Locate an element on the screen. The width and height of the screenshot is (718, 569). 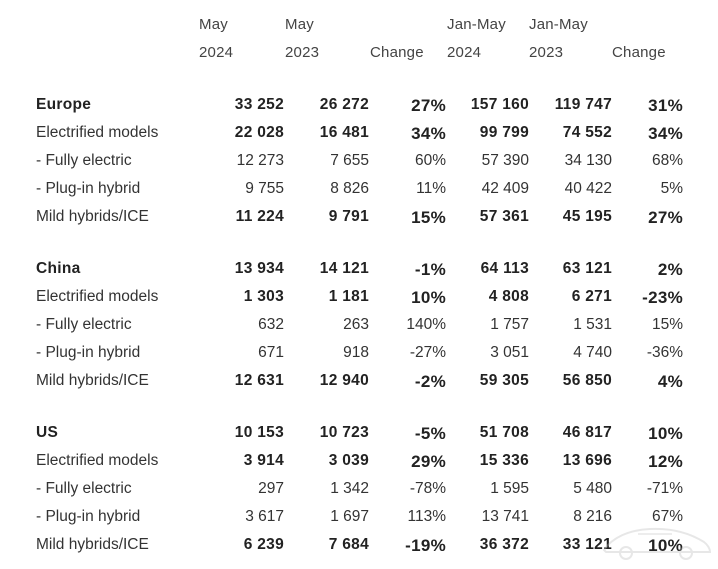
cell-janmay-2023: 13 696 is located at coordinates (587, 460).